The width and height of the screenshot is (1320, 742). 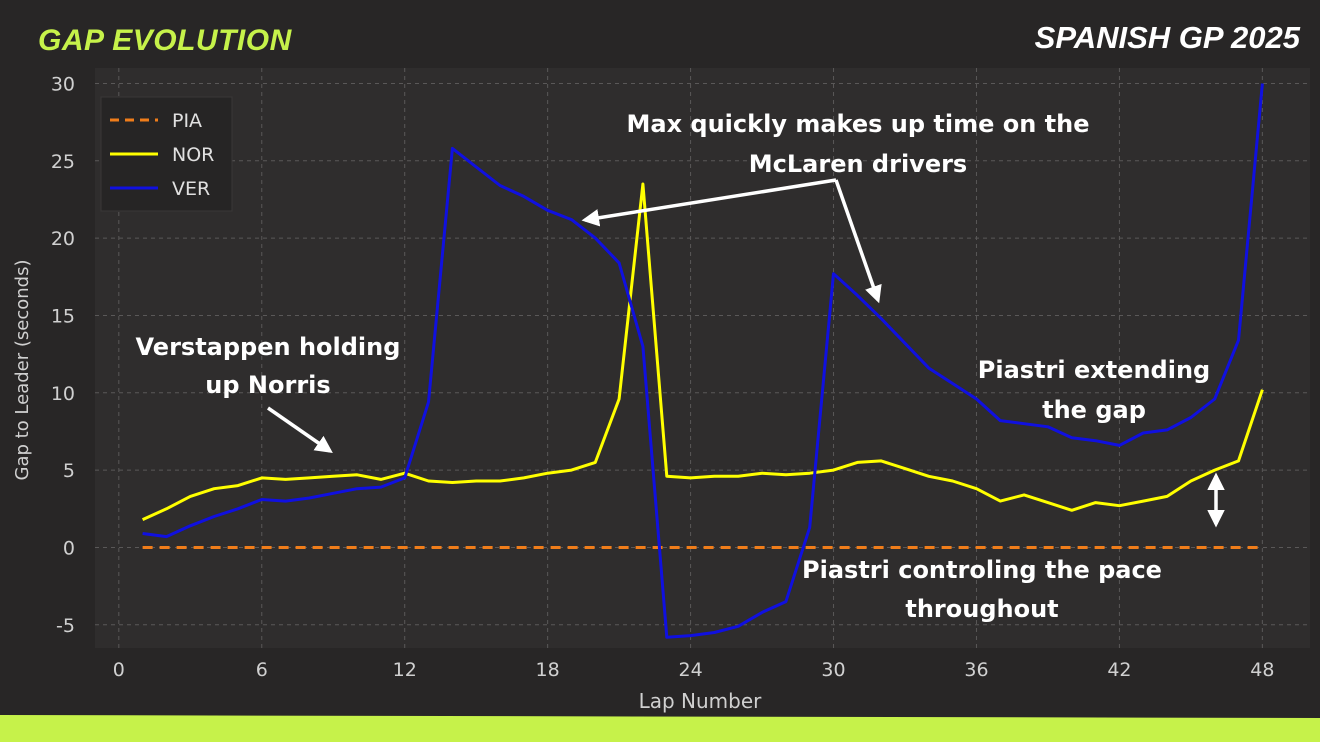 What do you see at coordinates (858, 164) in the screenshot?
I see `annotation-max-line2: McLaren drivers` at bounding box center [858, 164].